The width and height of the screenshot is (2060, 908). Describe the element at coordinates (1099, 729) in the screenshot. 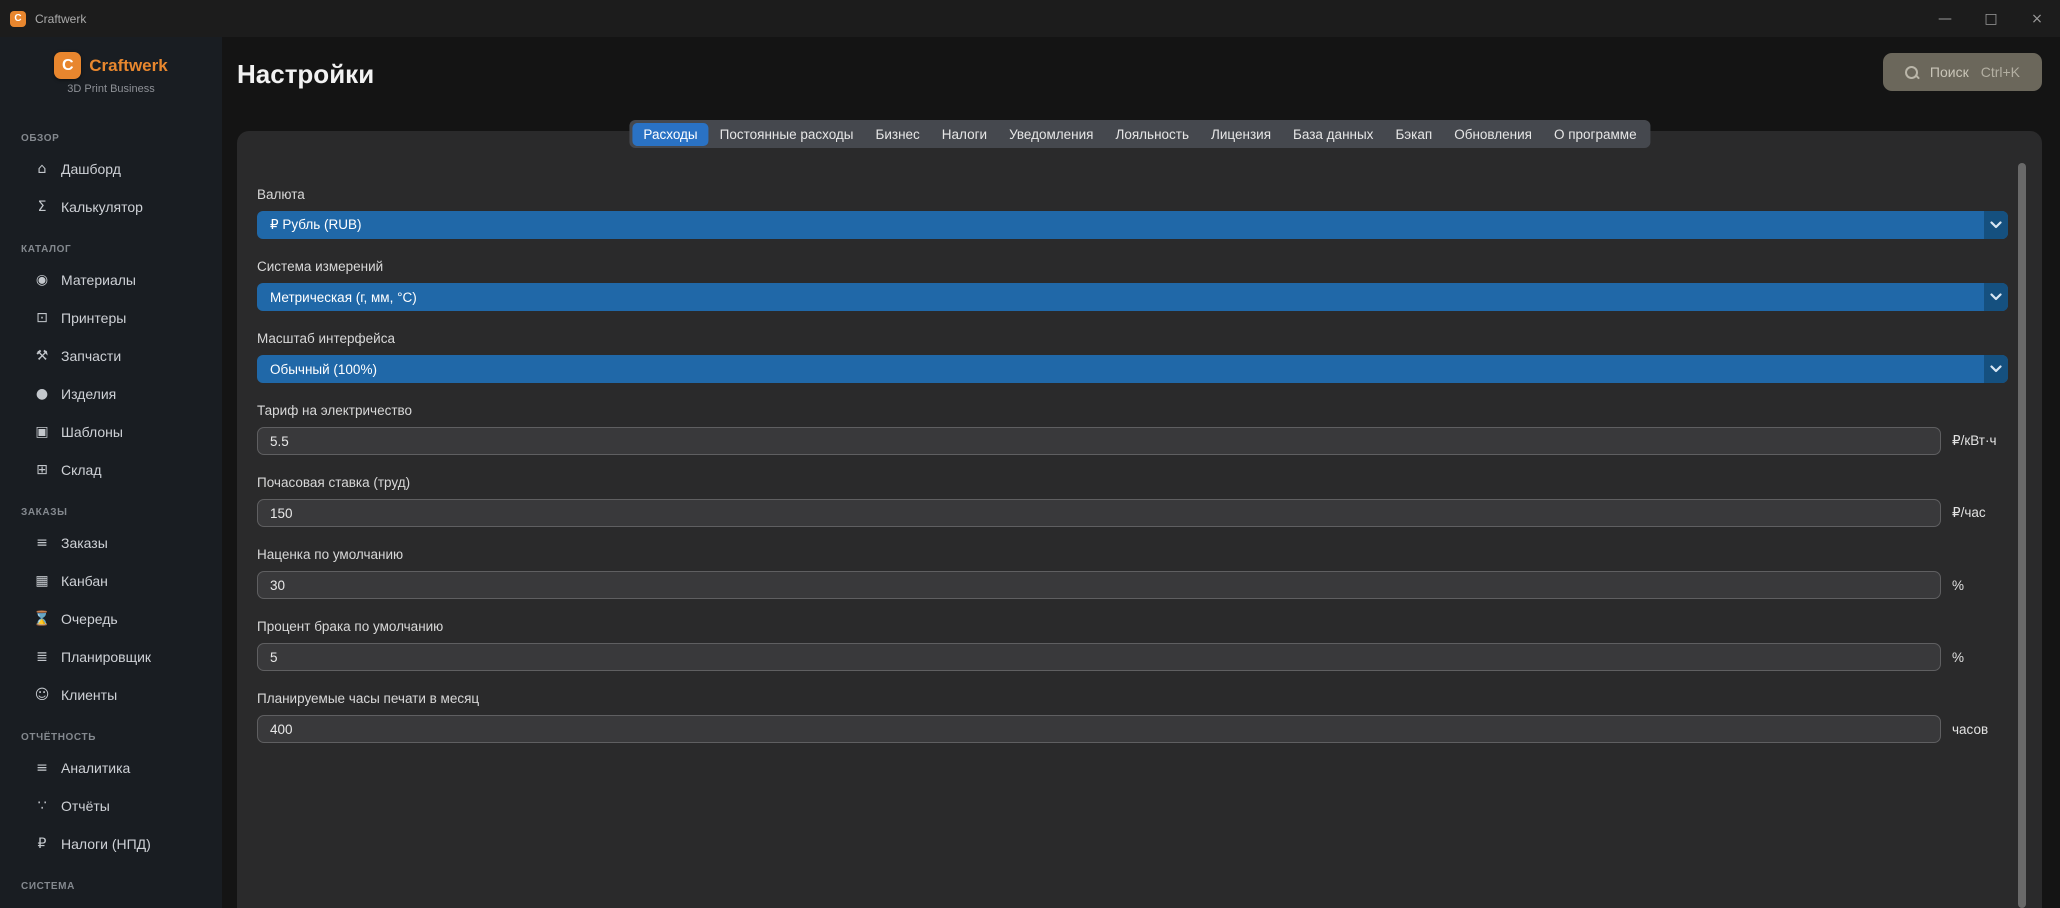

I see `planned-hours-input` at that location.